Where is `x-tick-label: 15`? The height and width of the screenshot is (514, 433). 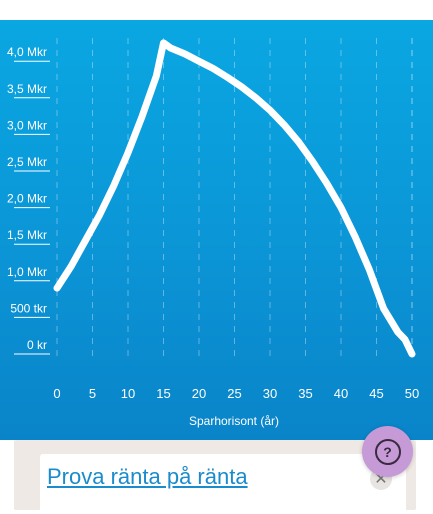 x-tick-label: 15 is located at coordinates (163, 393).